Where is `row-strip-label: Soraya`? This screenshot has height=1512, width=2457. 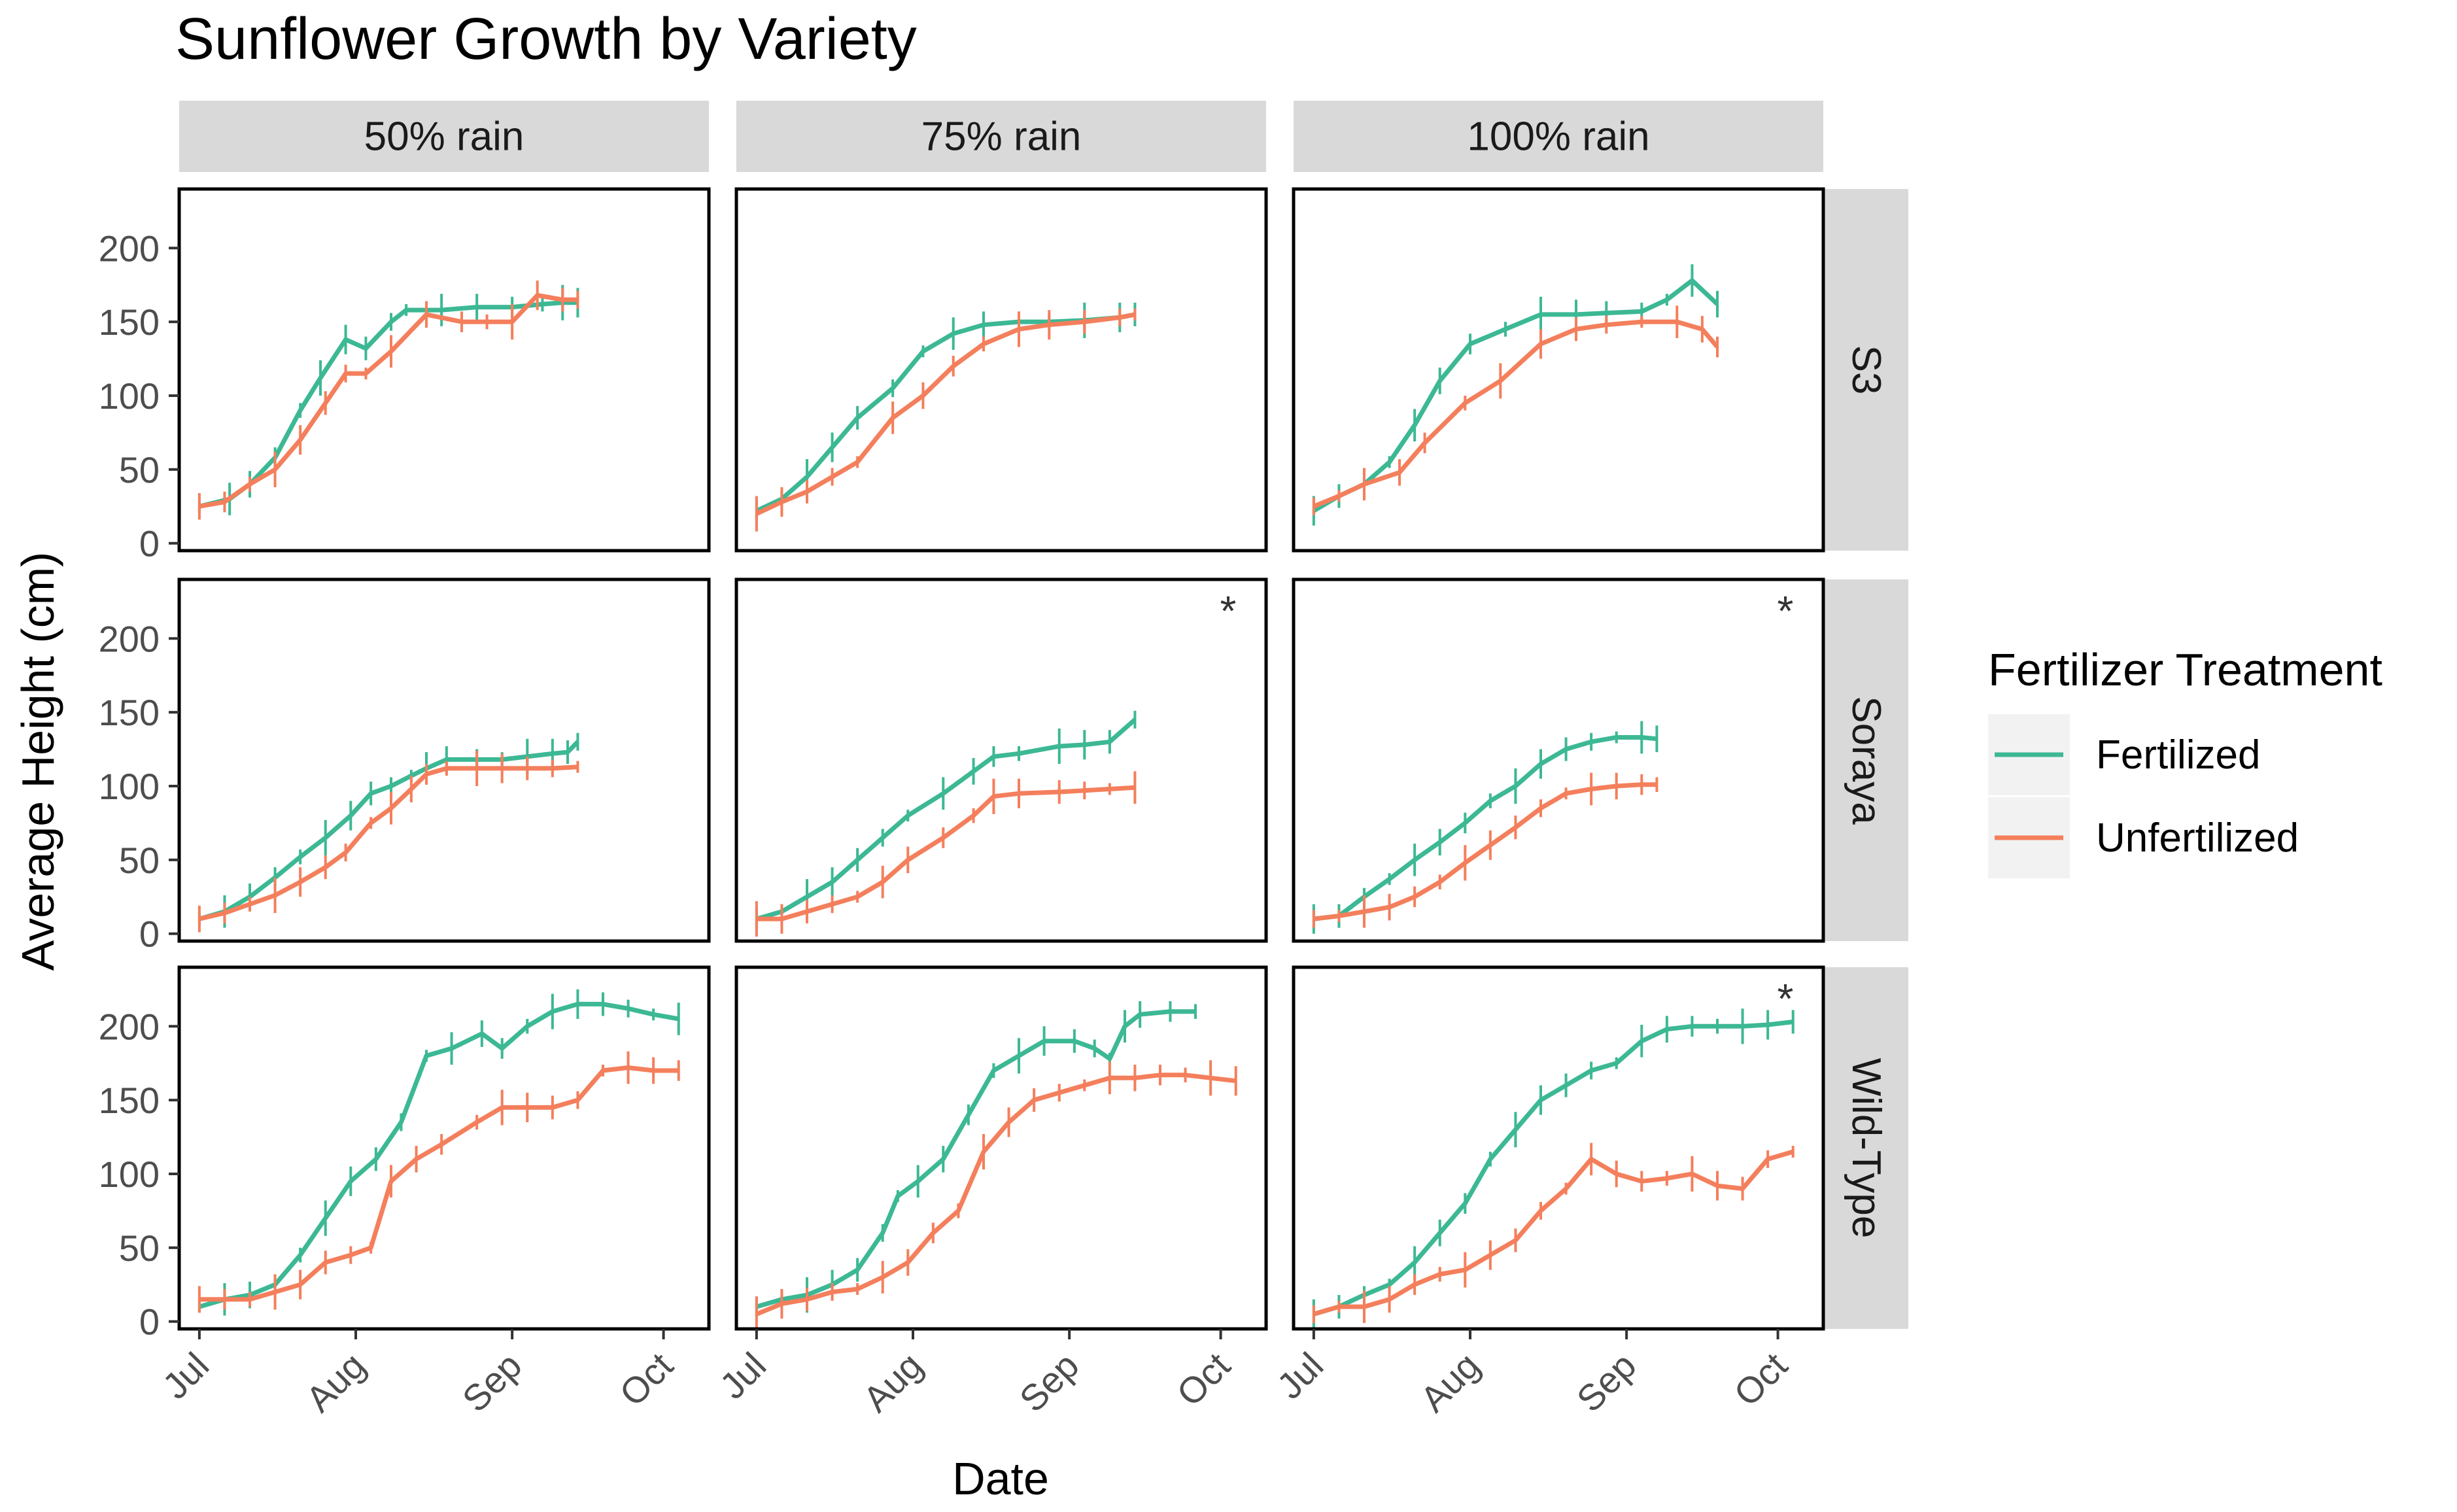 row-strip-label: Soraya is located at coordinates (1866, 760).